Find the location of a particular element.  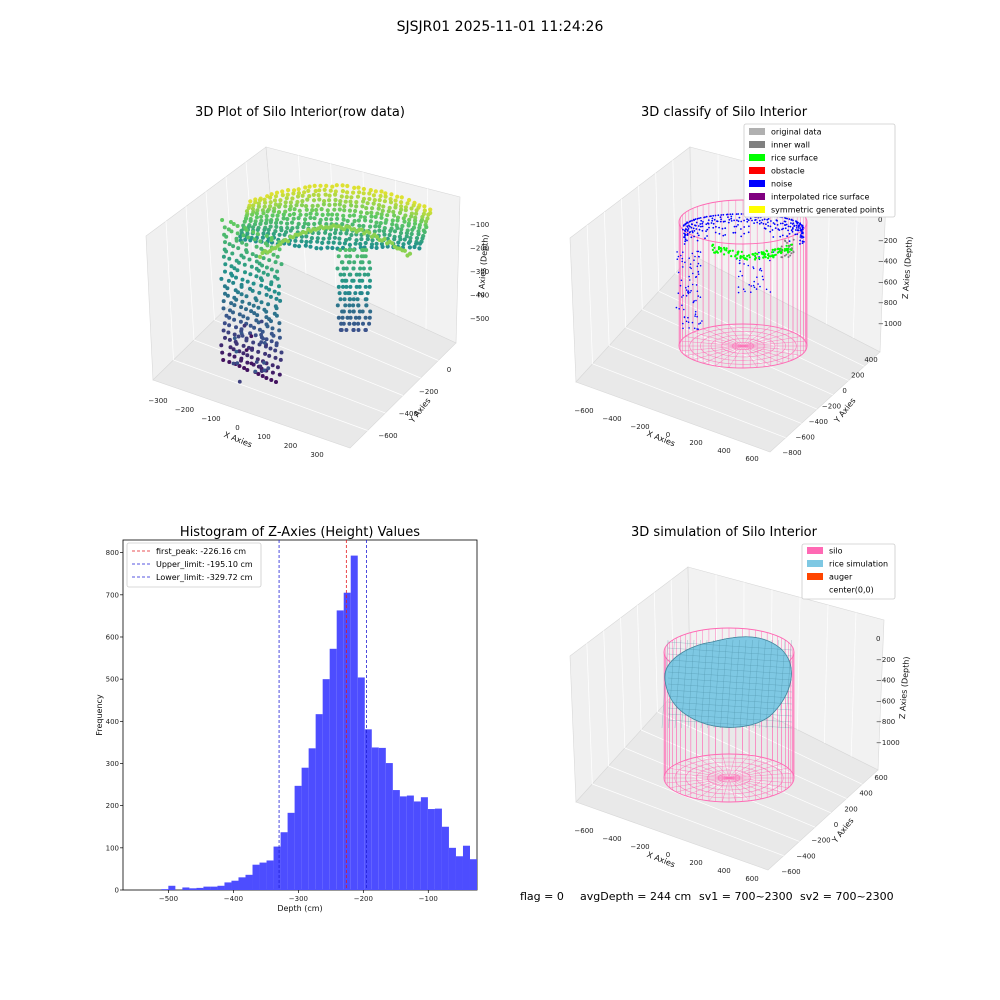

simulation-x-tick-label: 200 is located at coordinates (695, 863).